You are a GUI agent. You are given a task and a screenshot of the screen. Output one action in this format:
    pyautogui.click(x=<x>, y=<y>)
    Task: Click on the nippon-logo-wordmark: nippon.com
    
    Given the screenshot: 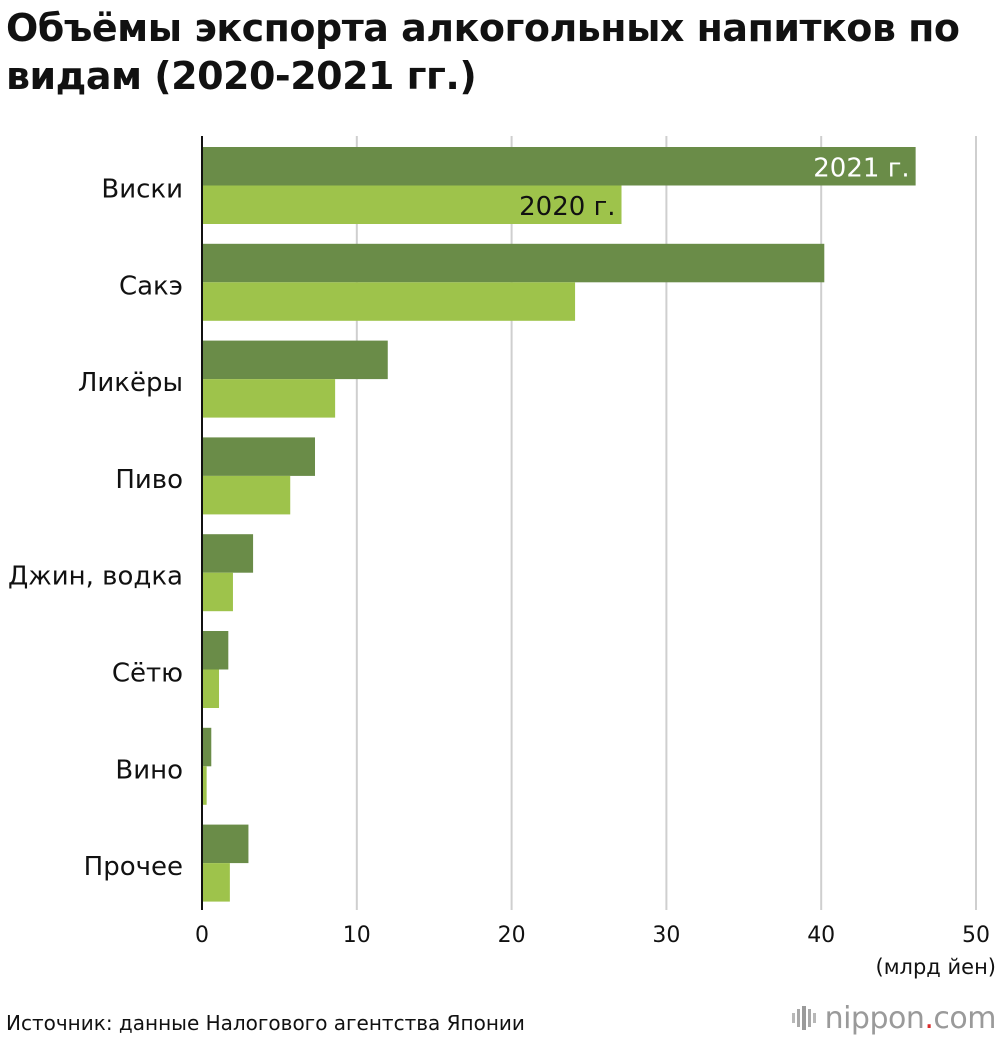 What is the action you would take?
    pyautogui.click(x=910, y=1018)
    